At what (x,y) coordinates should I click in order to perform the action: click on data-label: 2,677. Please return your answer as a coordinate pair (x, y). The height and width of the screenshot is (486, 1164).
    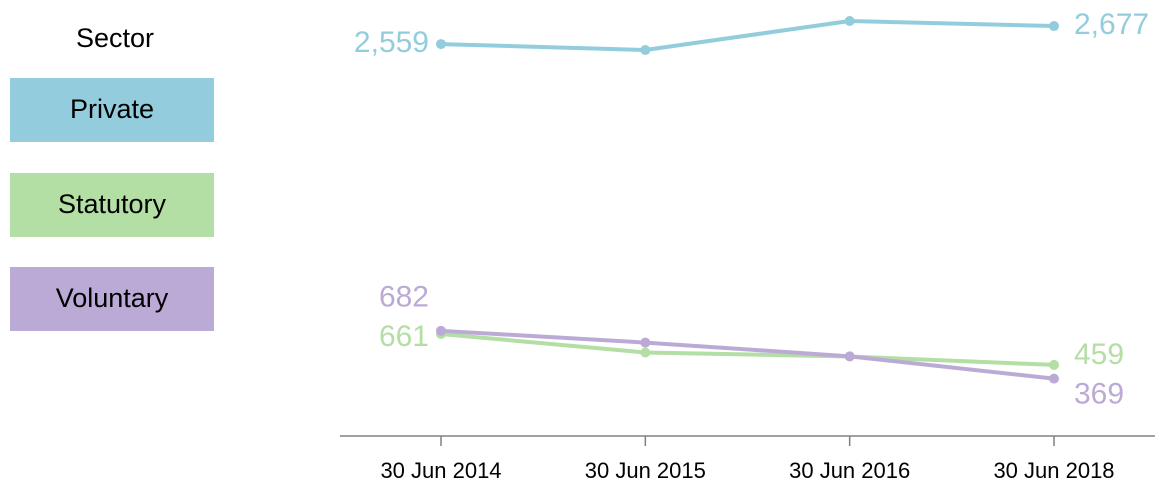
    Looking at the image, I should click on (1111, 24).